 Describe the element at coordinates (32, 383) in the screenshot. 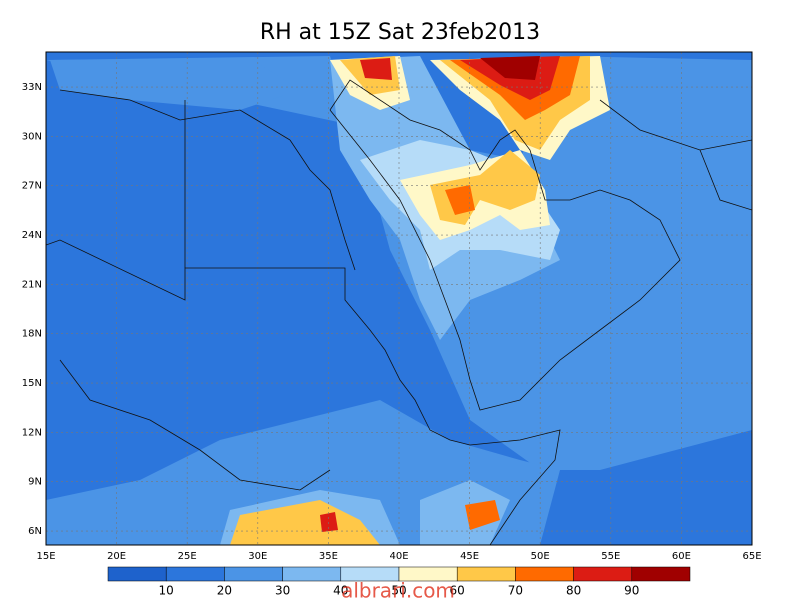

I see `y-tick-label: 15N` at that location.